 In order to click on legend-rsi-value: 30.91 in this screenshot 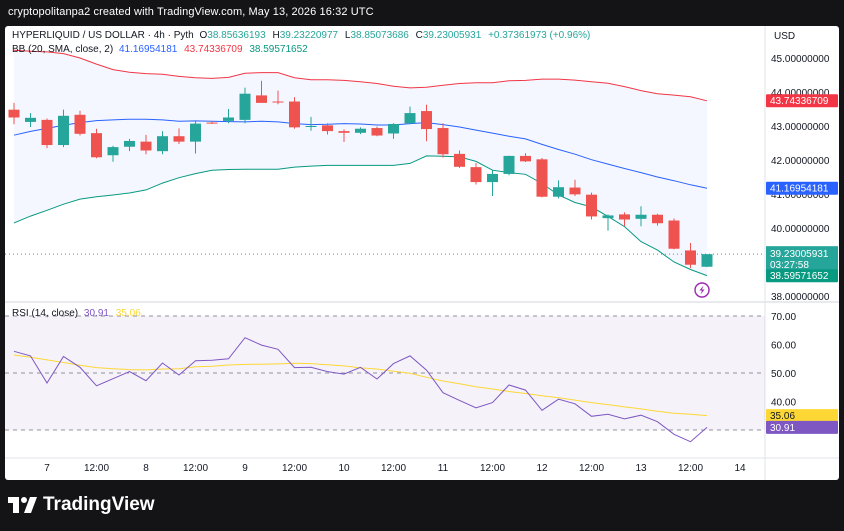, I will do `click(96, 313)`.